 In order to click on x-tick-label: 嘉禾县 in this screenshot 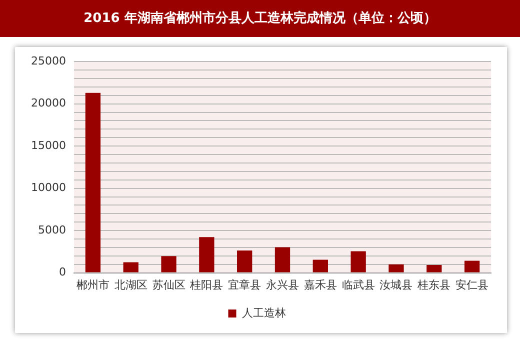, I will do `click(320, 285)`.